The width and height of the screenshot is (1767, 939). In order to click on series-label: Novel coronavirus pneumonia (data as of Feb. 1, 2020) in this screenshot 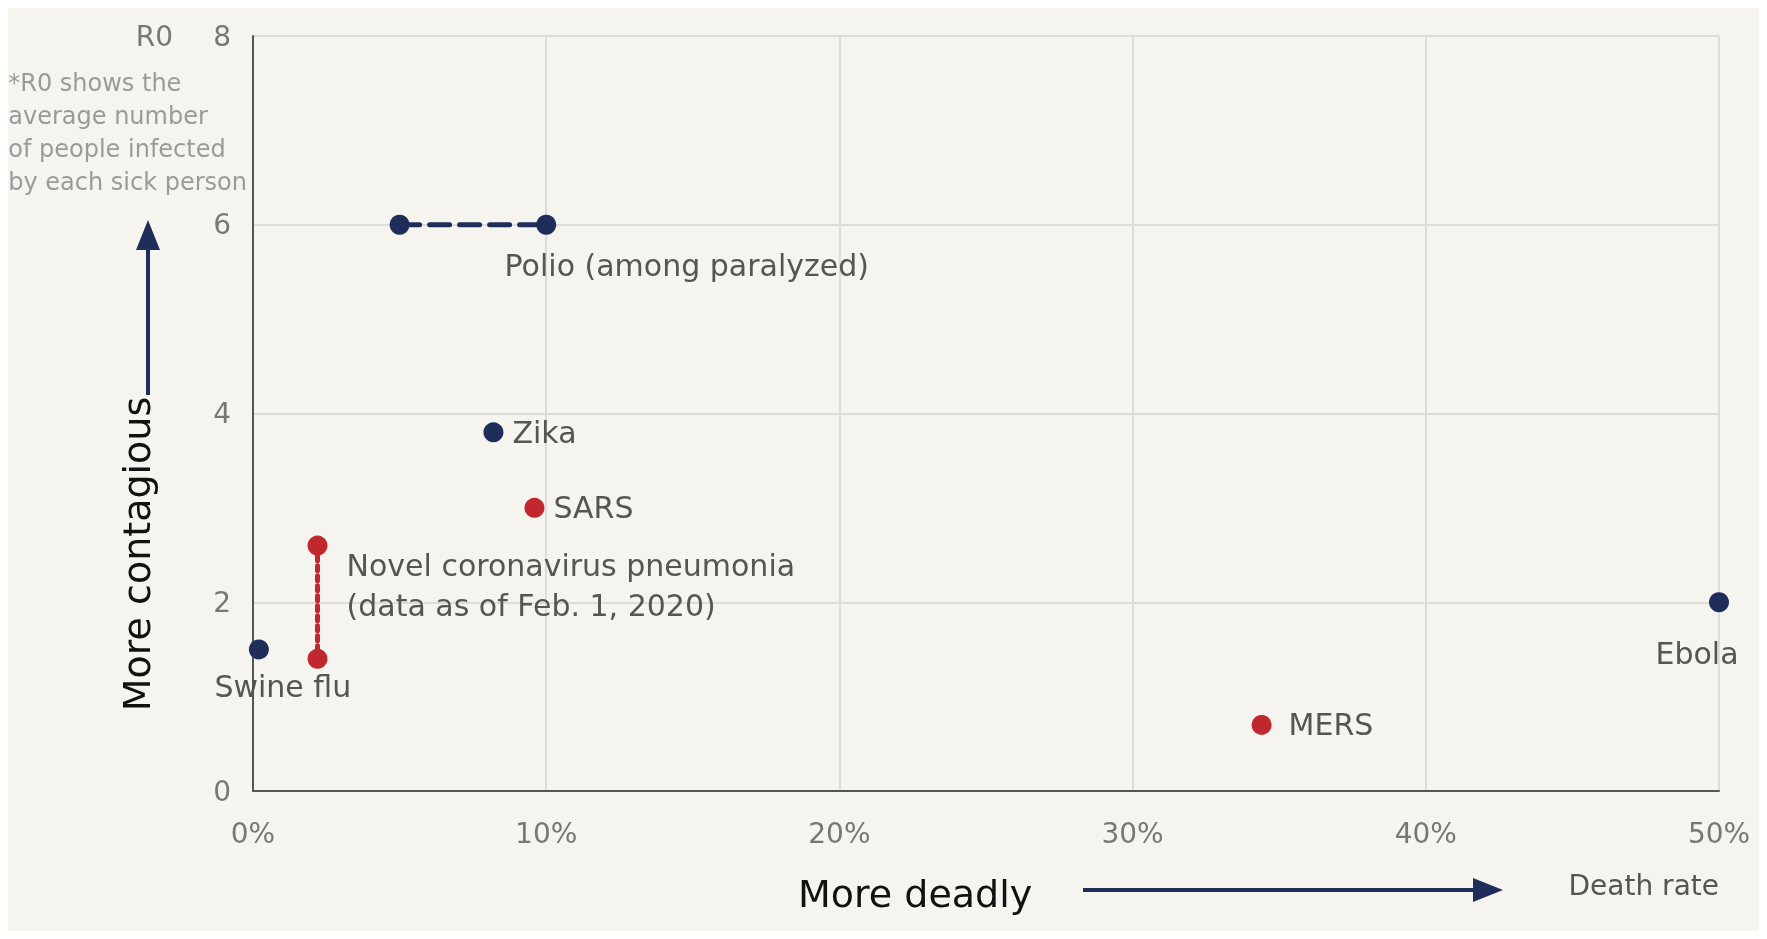, I will do `click(571, 586)`.